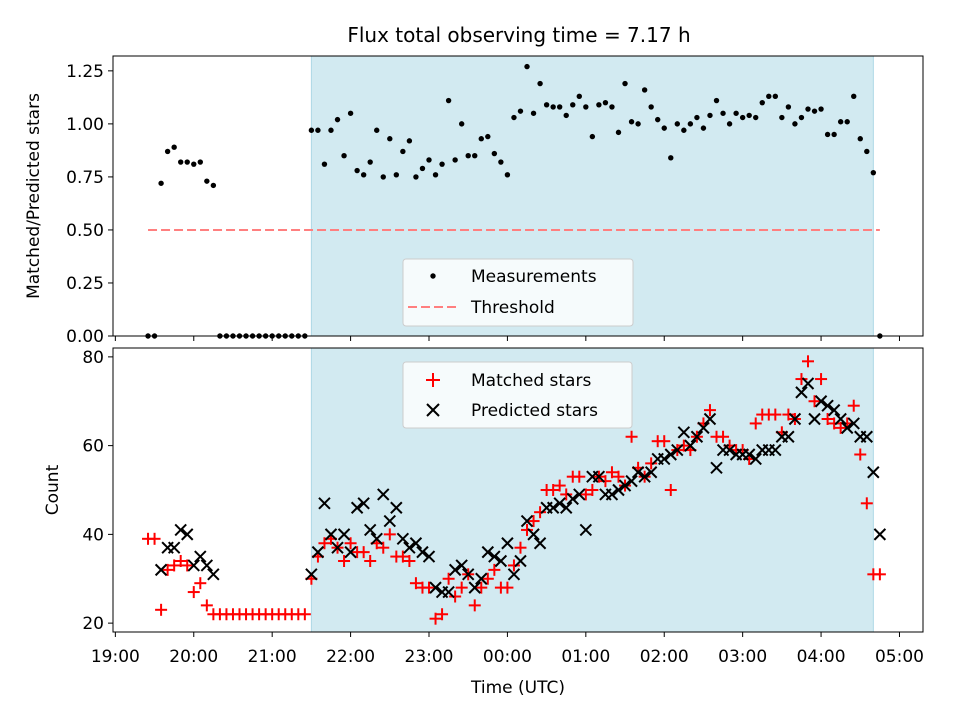 Image resolution: width=960 pixels, height=720 pixels. I want to click on top-y-axis-label: Matched/Predicted stars, so click(34, 196).